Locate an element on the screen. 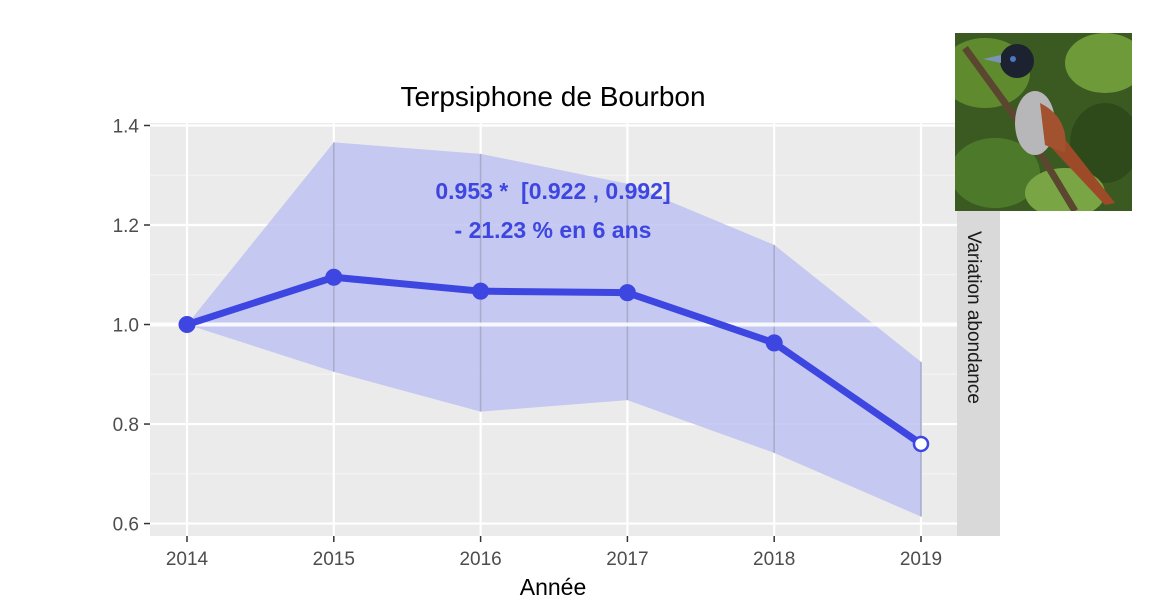 The height and width of the screenshot is (606, 1161). x-tick-label: 2015 is located at coordinates (334, 559).